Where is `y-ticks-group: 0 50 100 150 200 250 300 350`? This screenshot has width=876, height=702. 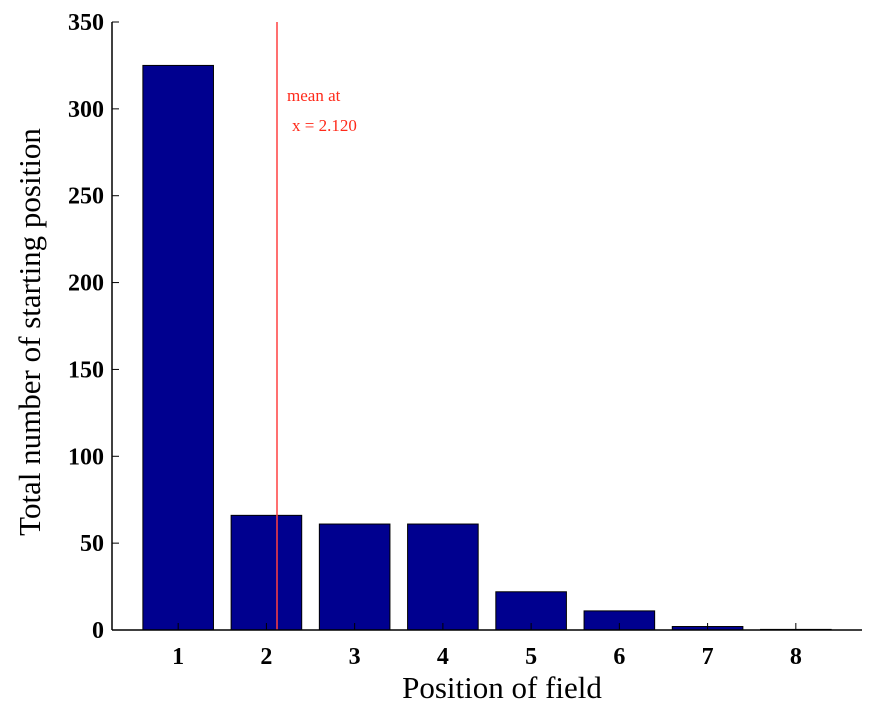
y-ticks-group: 0 50 100 150 200 250 300 350 is located at coordinates (93, 327).